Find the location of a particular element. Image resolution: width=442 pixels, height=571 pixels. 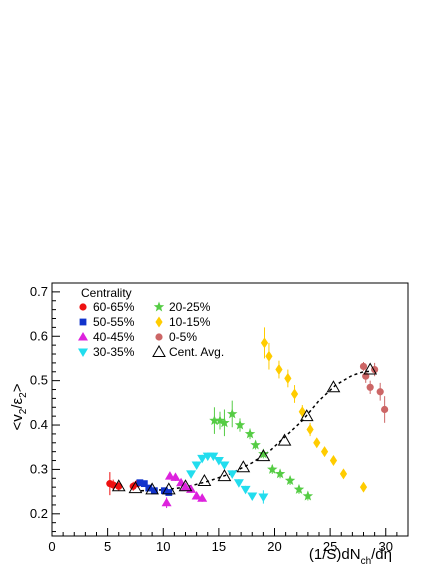

series-40-45- is located at coordinates (184, 490).